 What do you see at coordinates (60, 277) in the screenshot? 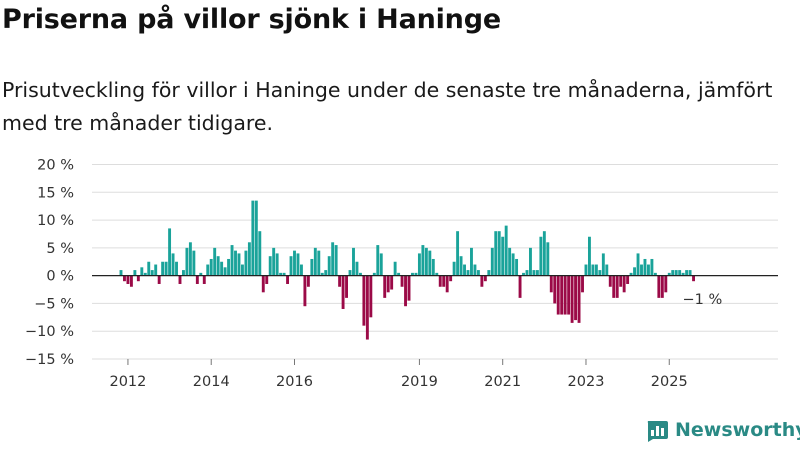
I see `y-tick-label: 0 %` at bounding box center [60, 277].